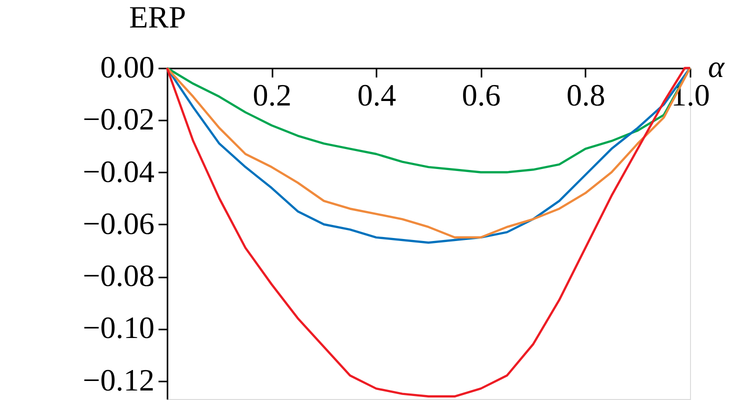 Image resolution: width=755 pixels, height=400 pixels. What do you see at coordinates (272, 95) in the screenshot?
I see `x-tick-label: 0.2` at bounding box center [272, 95].